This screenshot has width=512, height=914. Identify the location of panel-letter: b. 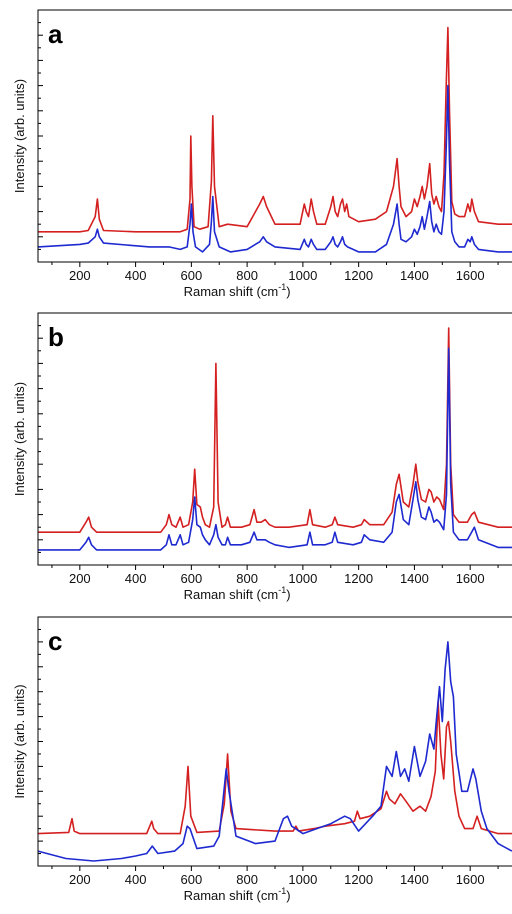
(56, 337).